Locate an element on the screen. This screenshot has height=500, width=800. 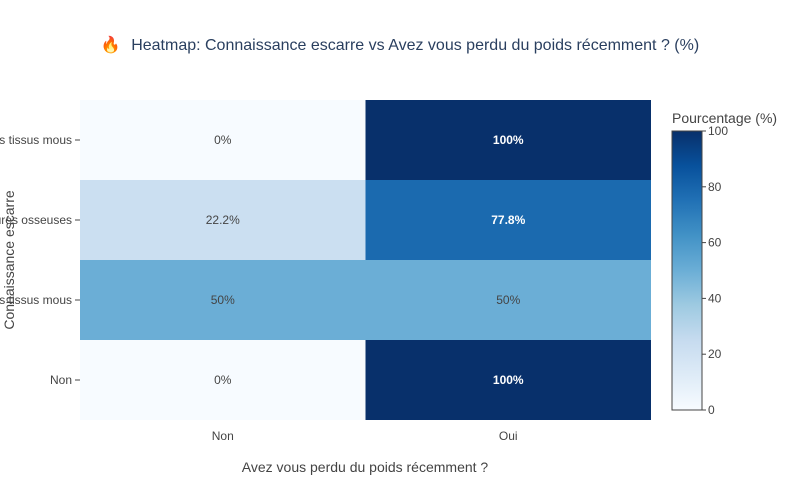
colorbar-tick-label: 100 is located at coordinates (718, 131).